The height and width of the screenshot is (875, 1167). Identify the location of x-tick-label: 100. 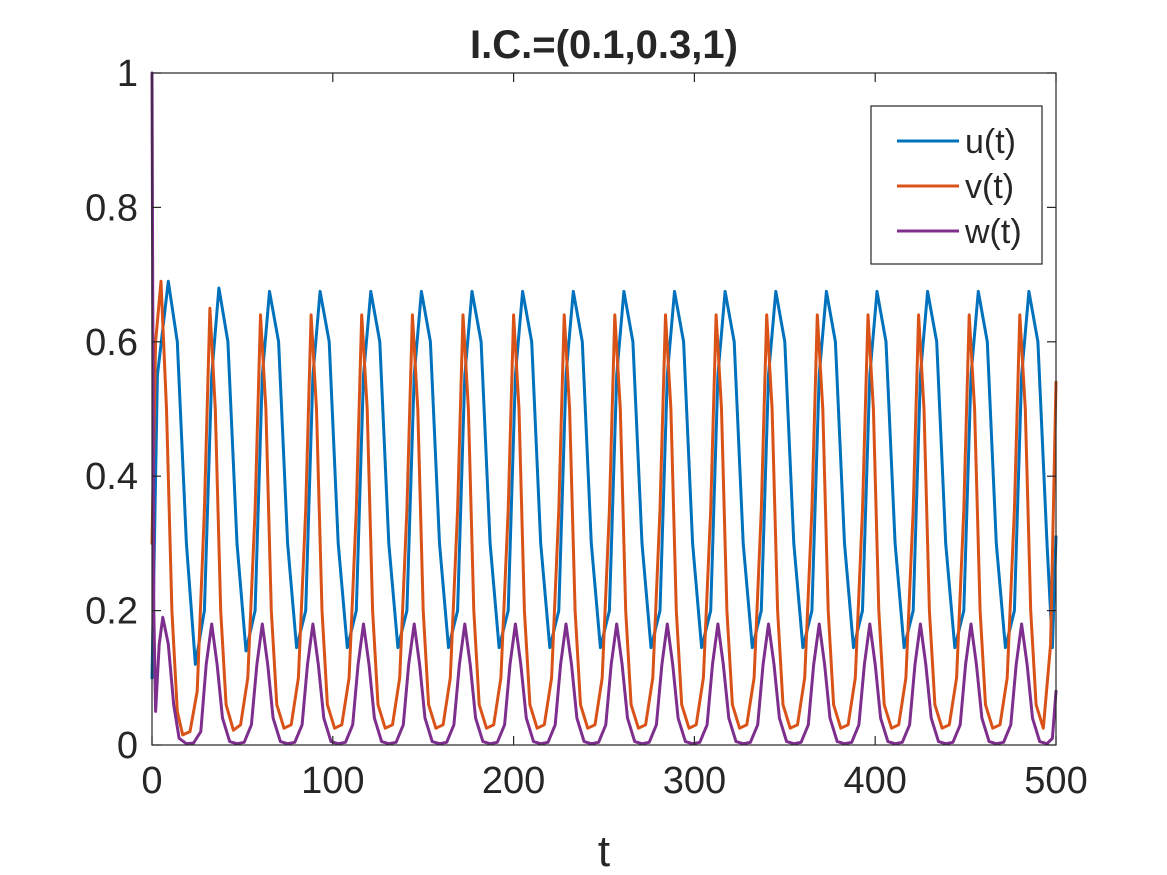
(332, 781).